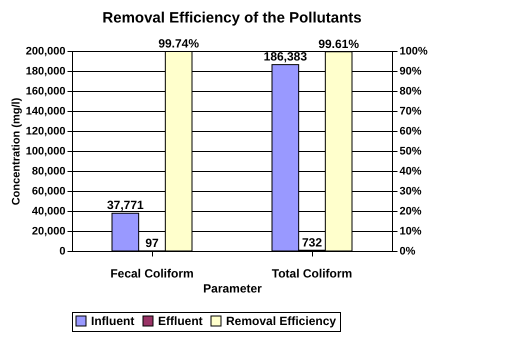  I want to click on chart-title: Removal Efficiency of the Pollutants, so click(232, 18).